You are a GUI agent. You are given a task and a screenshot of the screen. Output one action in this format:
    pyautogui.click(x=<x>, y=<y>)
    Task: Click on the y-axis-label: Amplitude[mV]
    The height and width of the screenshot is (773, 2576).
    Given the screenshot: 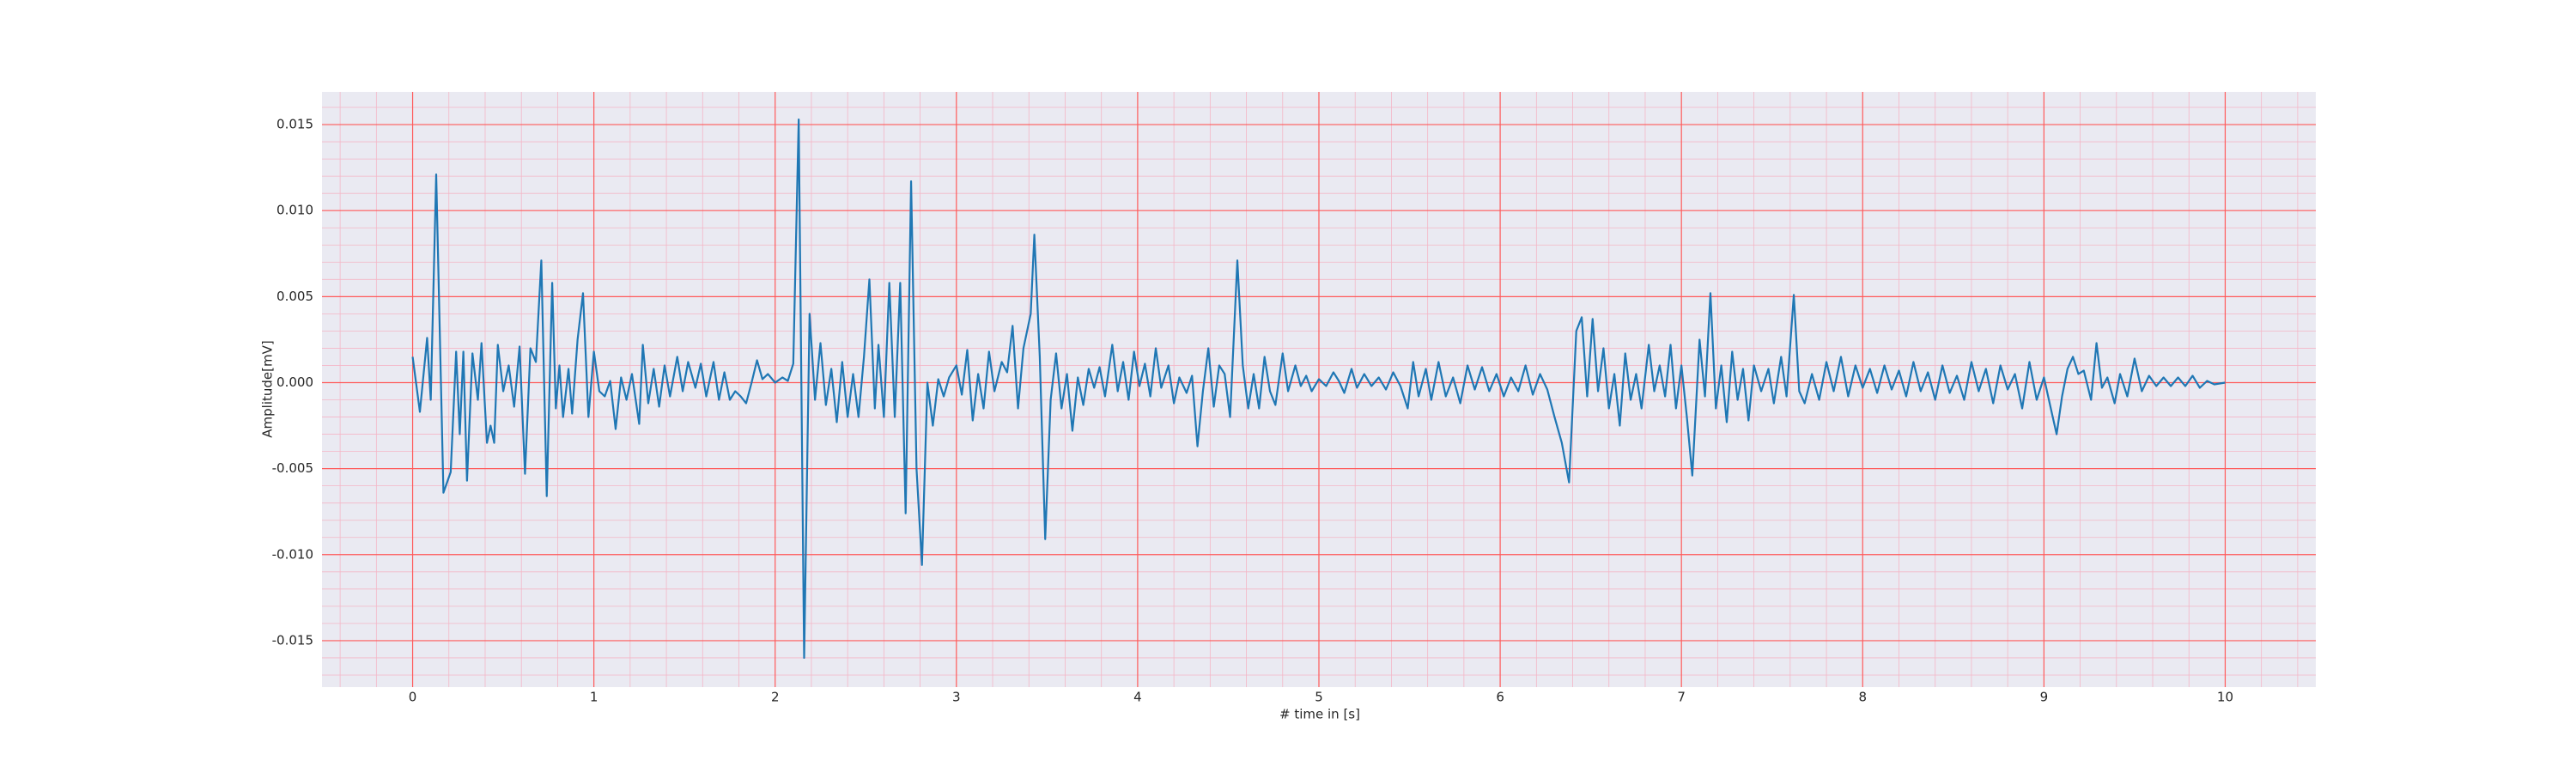 What is the action you would take?
    pyautogui.click(x=268, y=388)
    